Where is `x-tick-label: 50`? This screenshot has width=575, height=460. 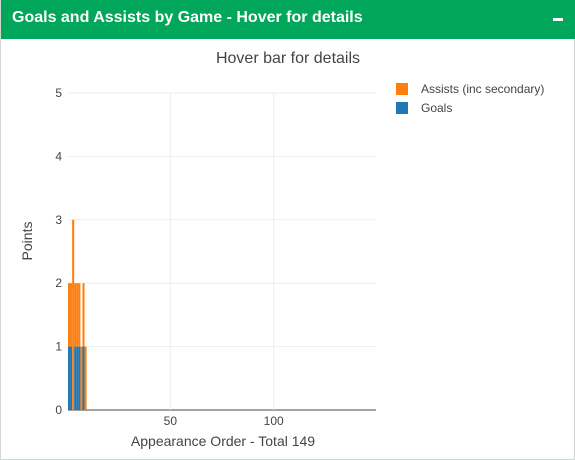 x-tick-label: 50 is located at coordinates (171, 421).